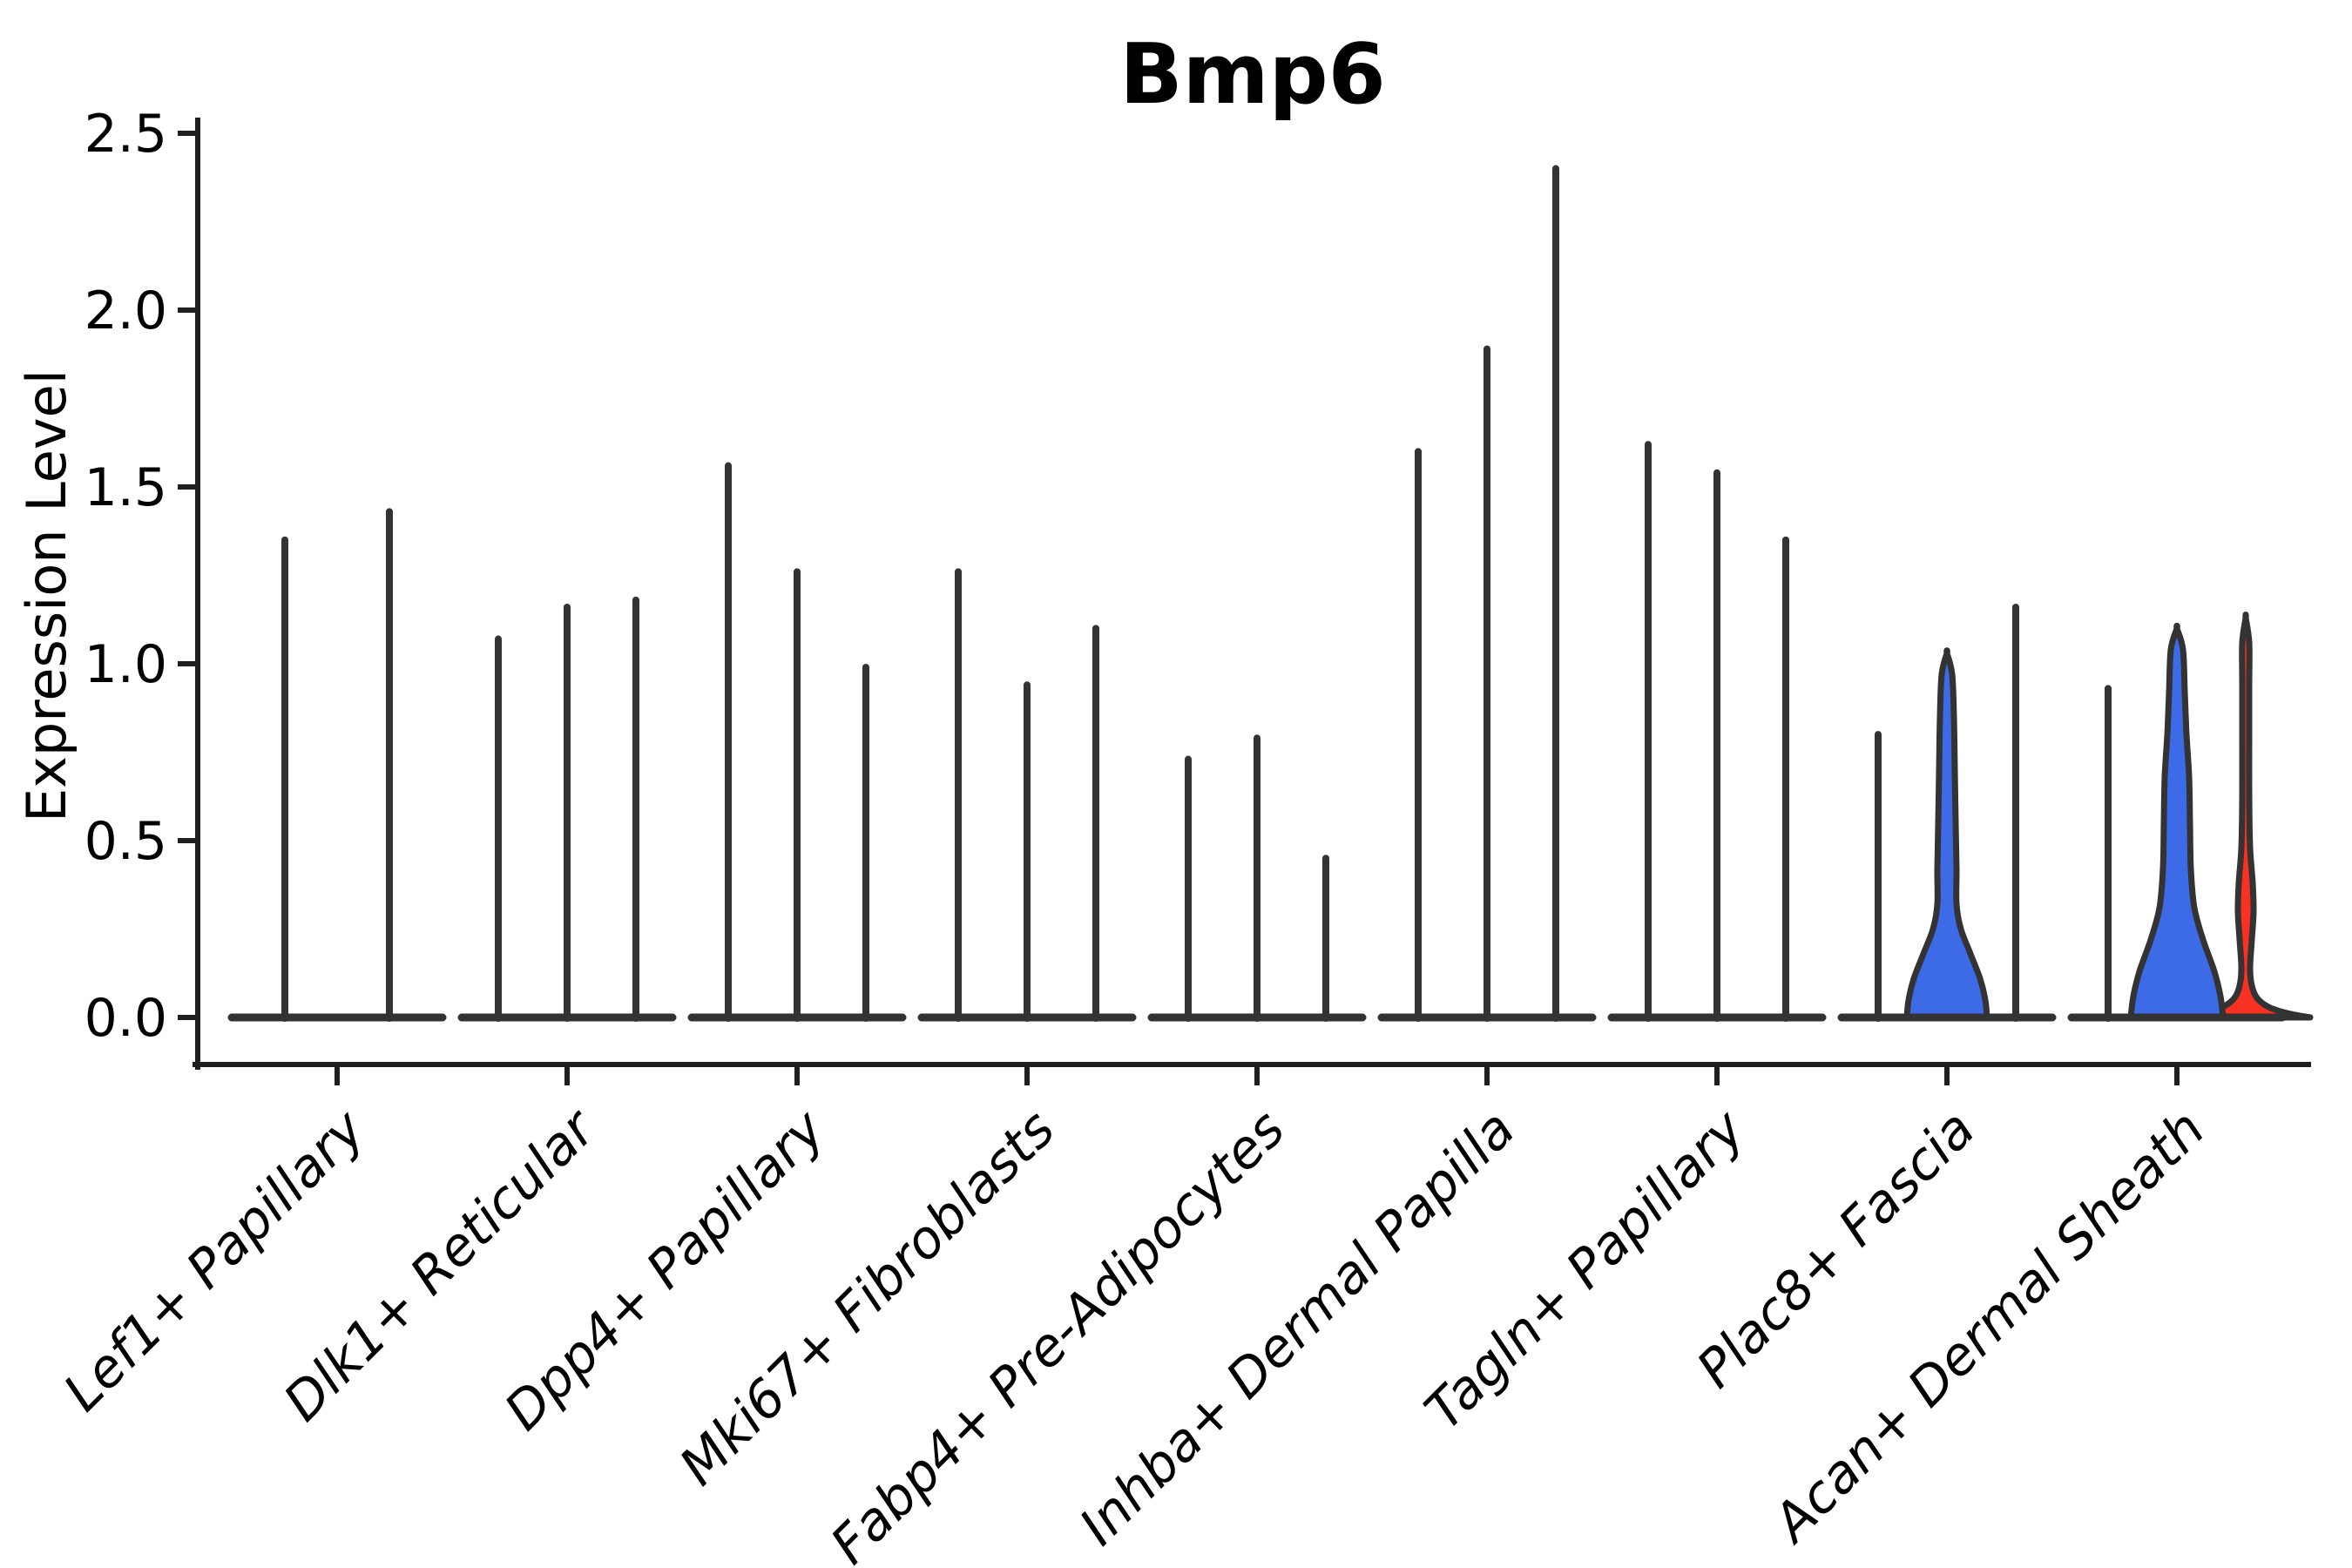 The height and width of the screenshot is (1568, 2352). What do you see at coordinates (125, 841) in the screenshot?
I see `y-tick-label: 0.5` at bounding box center [125, 841].